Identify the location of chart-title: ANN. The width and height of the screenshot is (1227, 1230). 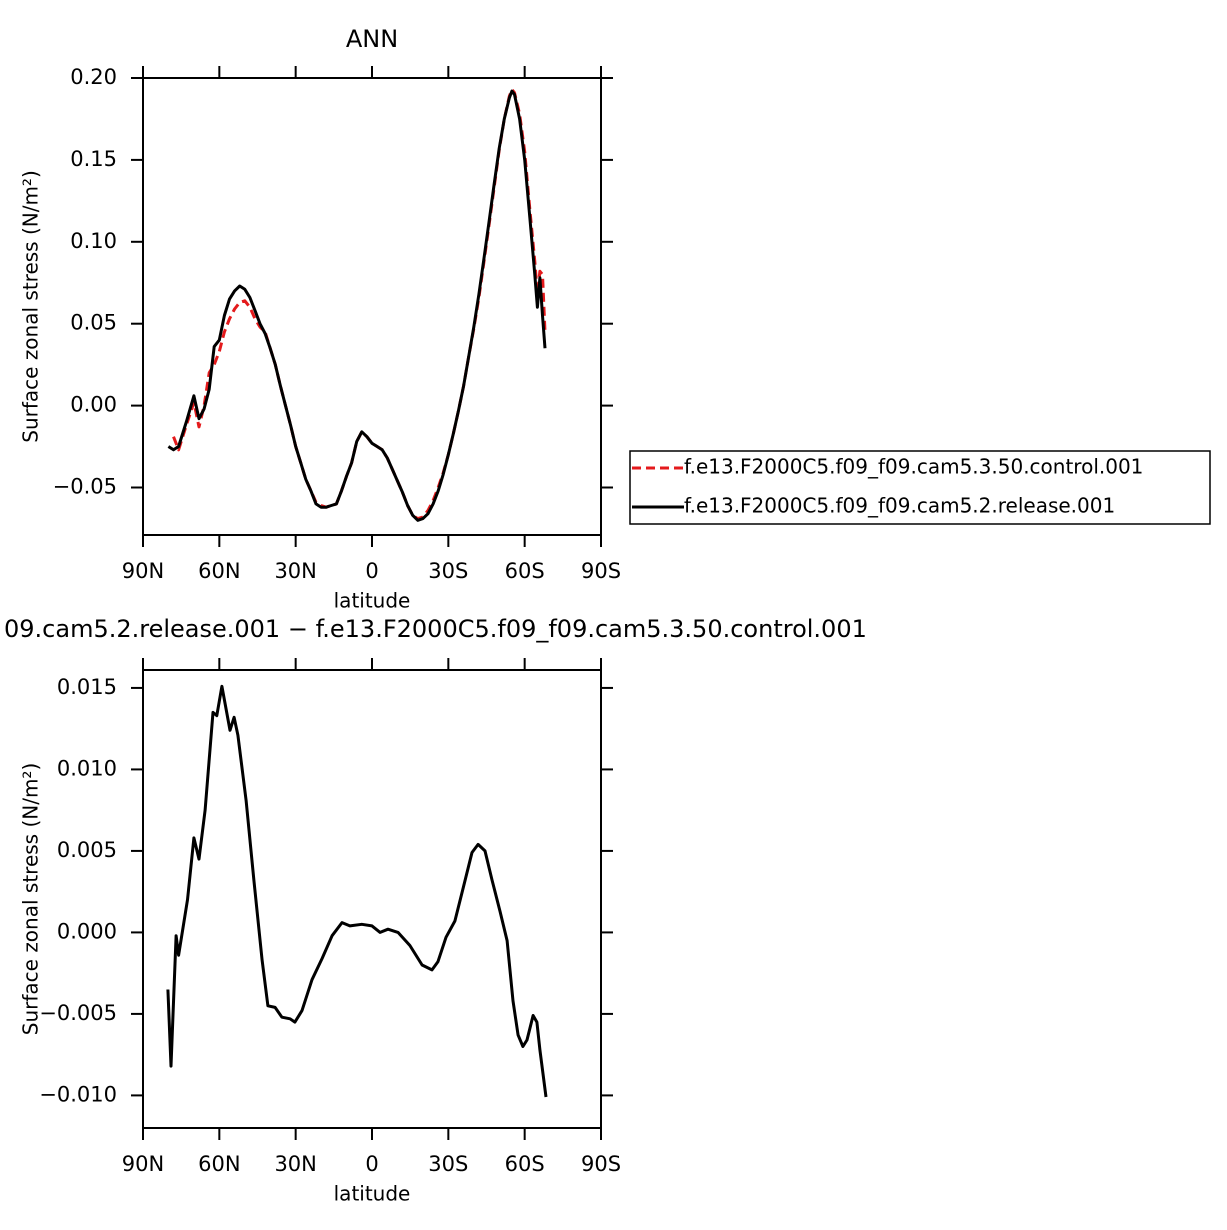
(372, 39).